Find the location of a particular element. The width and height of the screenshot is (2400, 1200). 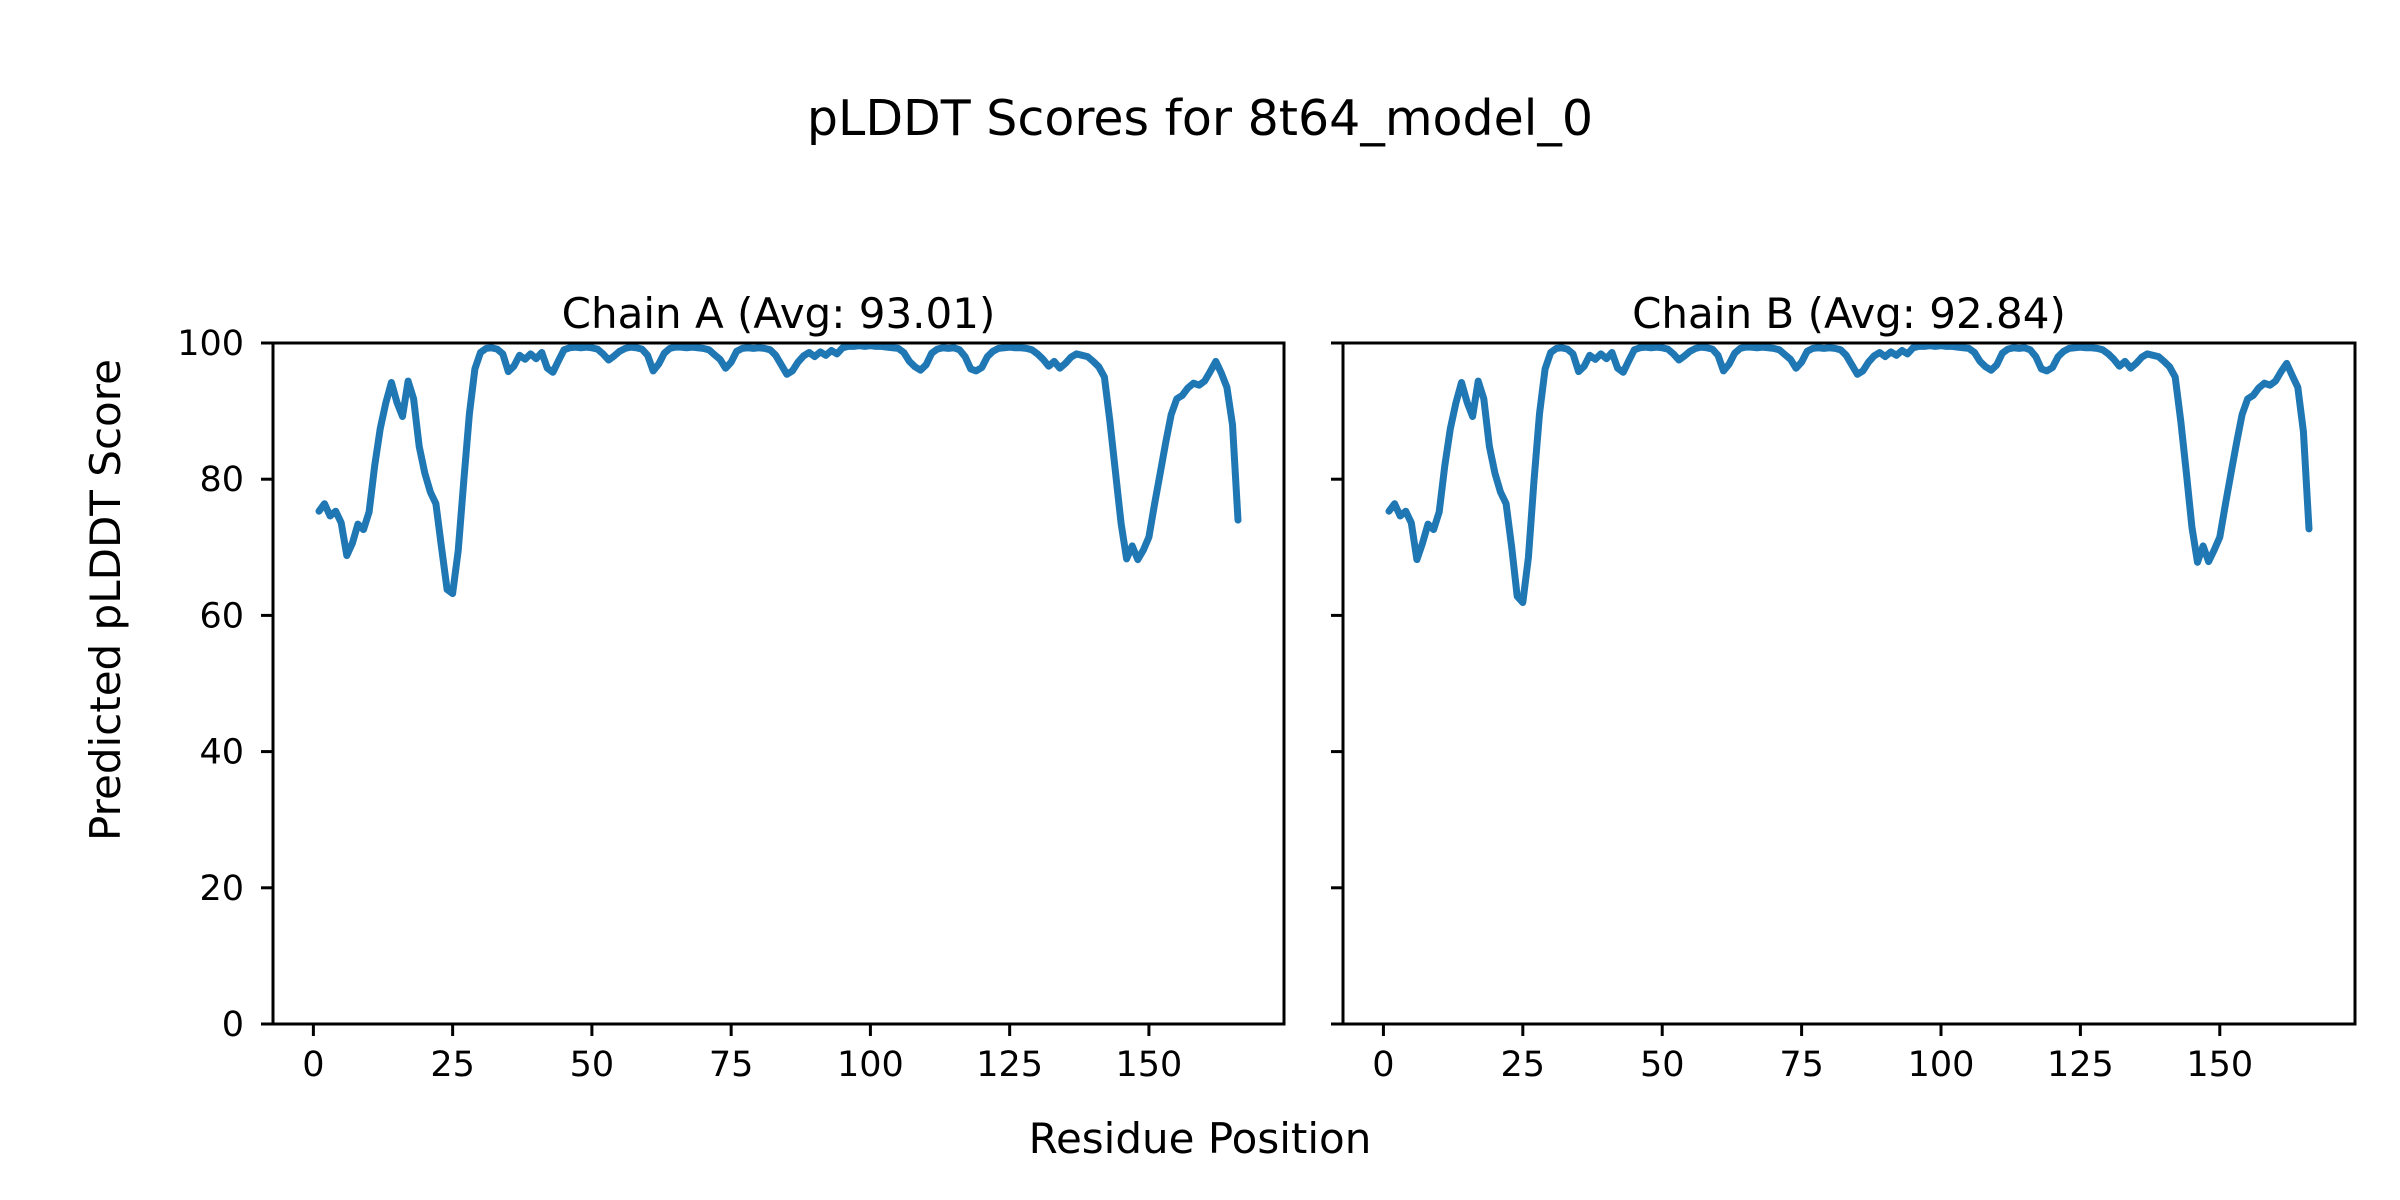

subplot-b-title: Chain B (Avg: 92.84) is located at coordinates (1849, 313).